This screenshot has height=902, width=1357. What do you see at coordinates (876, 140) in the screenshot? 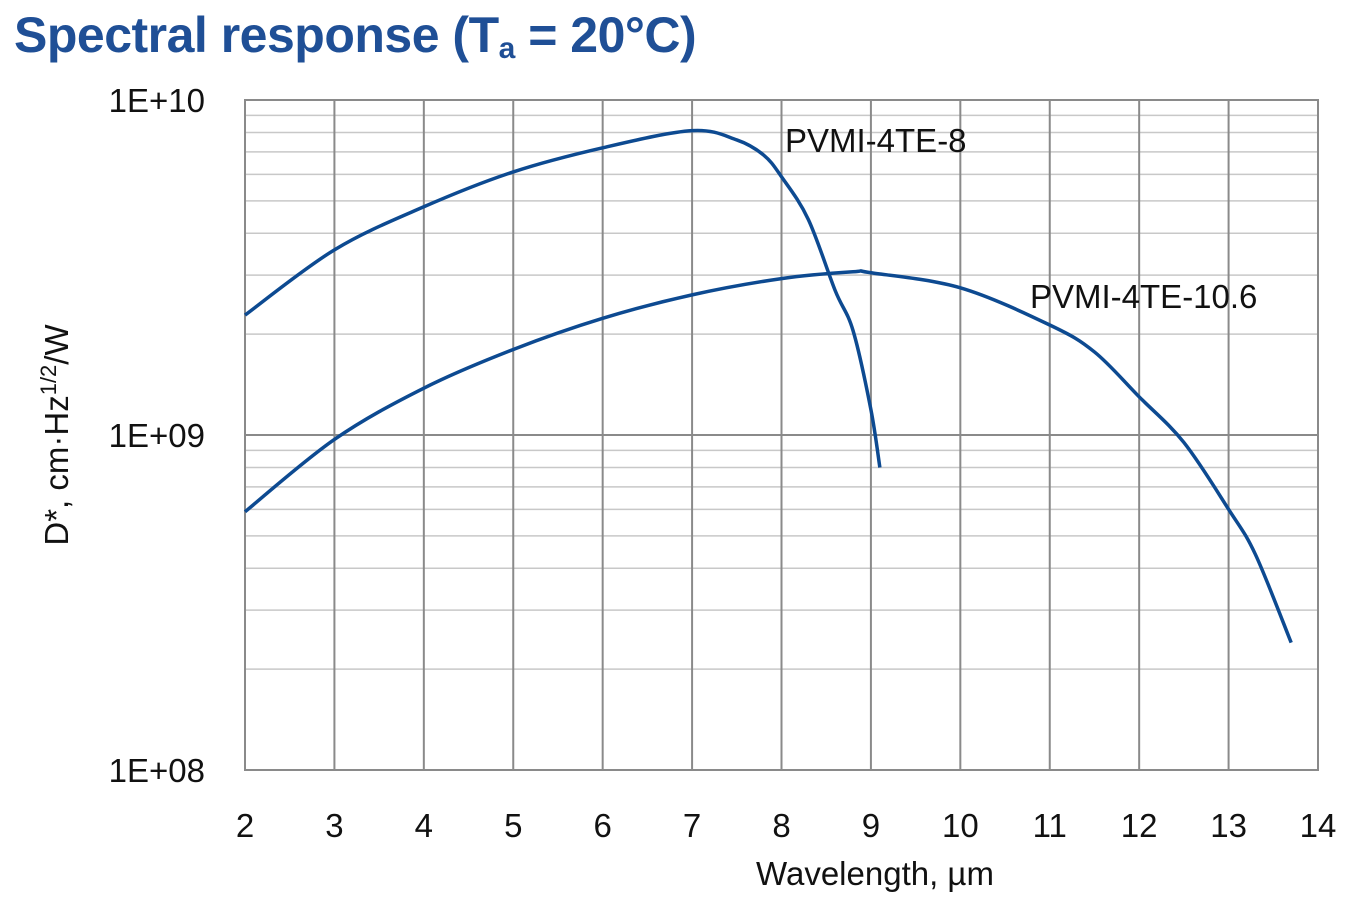
I see `series-label-pvmi-4te-8: PVMI-4TE-8` at bounding box center [876, 140].